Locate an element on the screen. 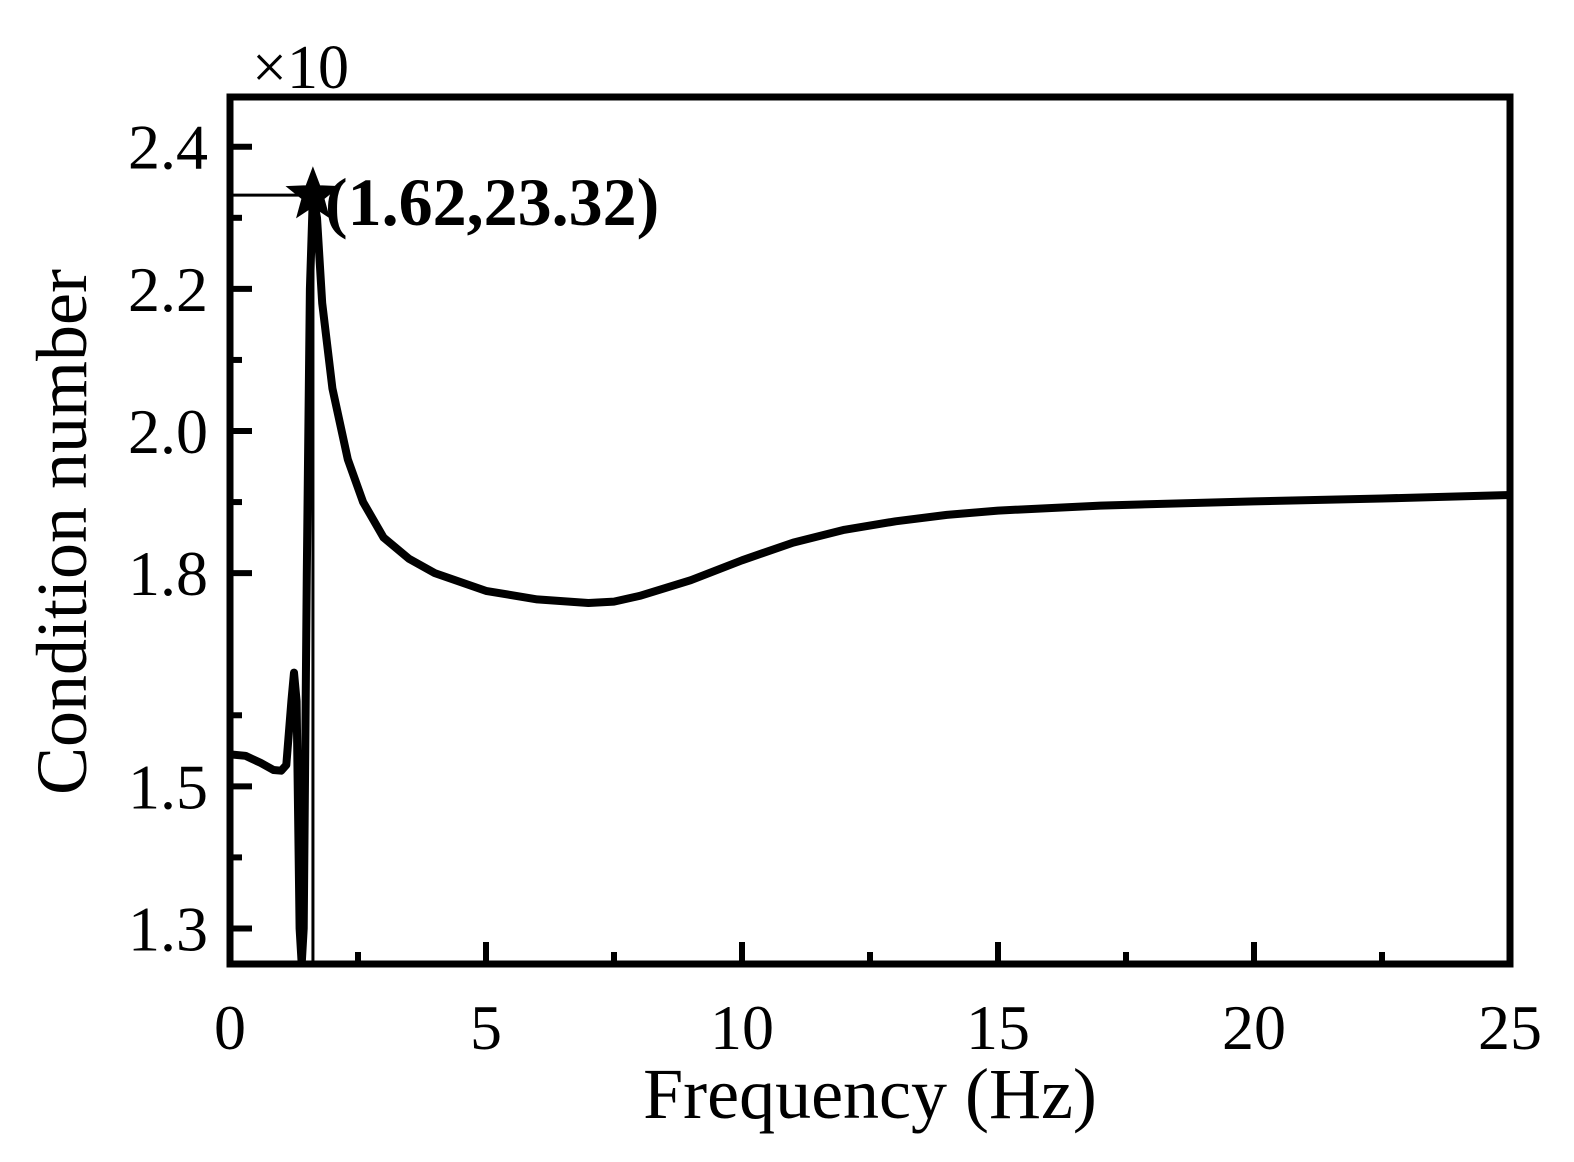 The image size is (1574, 1162). x-axis-title: Frequency (Hz) is located at coordinates (870, 1094).